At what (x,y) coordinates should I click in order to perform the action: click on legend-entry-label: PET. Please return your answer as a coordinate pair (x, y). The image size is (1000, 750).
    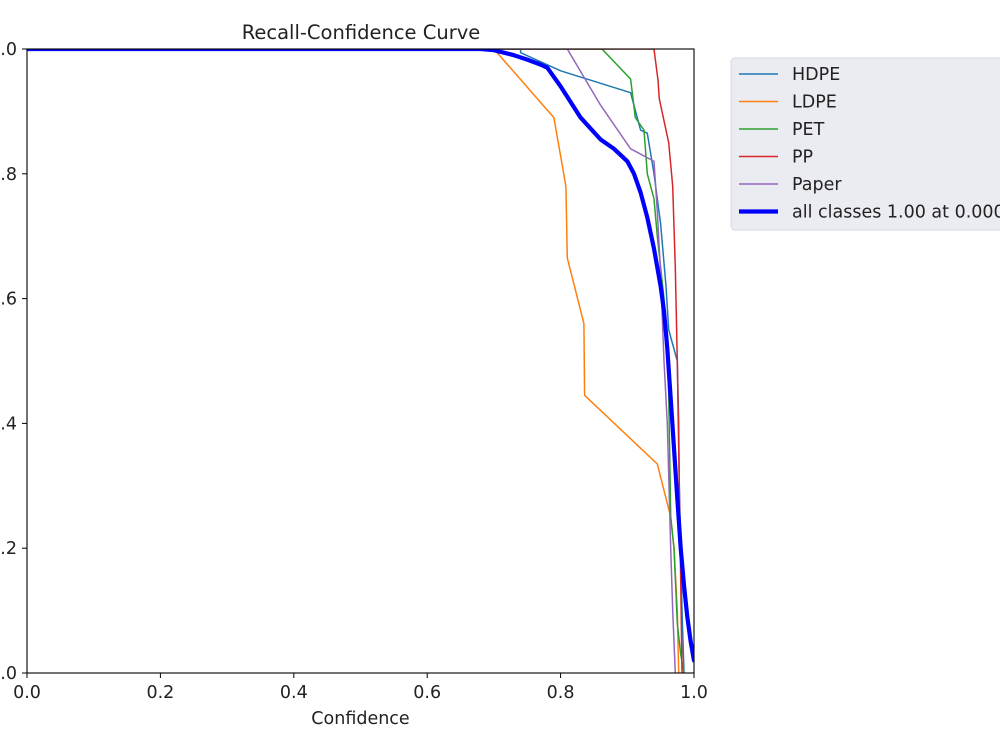
    Looking at the image, I should click on (808, 130).